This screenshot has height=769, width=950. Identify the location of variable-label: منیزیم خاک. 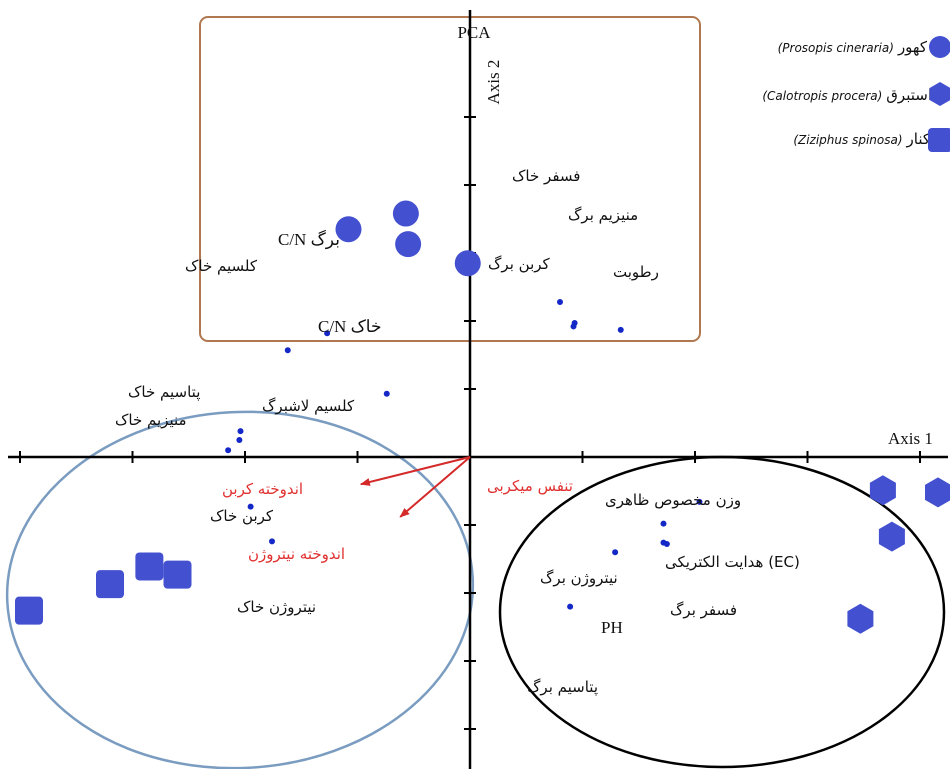
(151, 420).